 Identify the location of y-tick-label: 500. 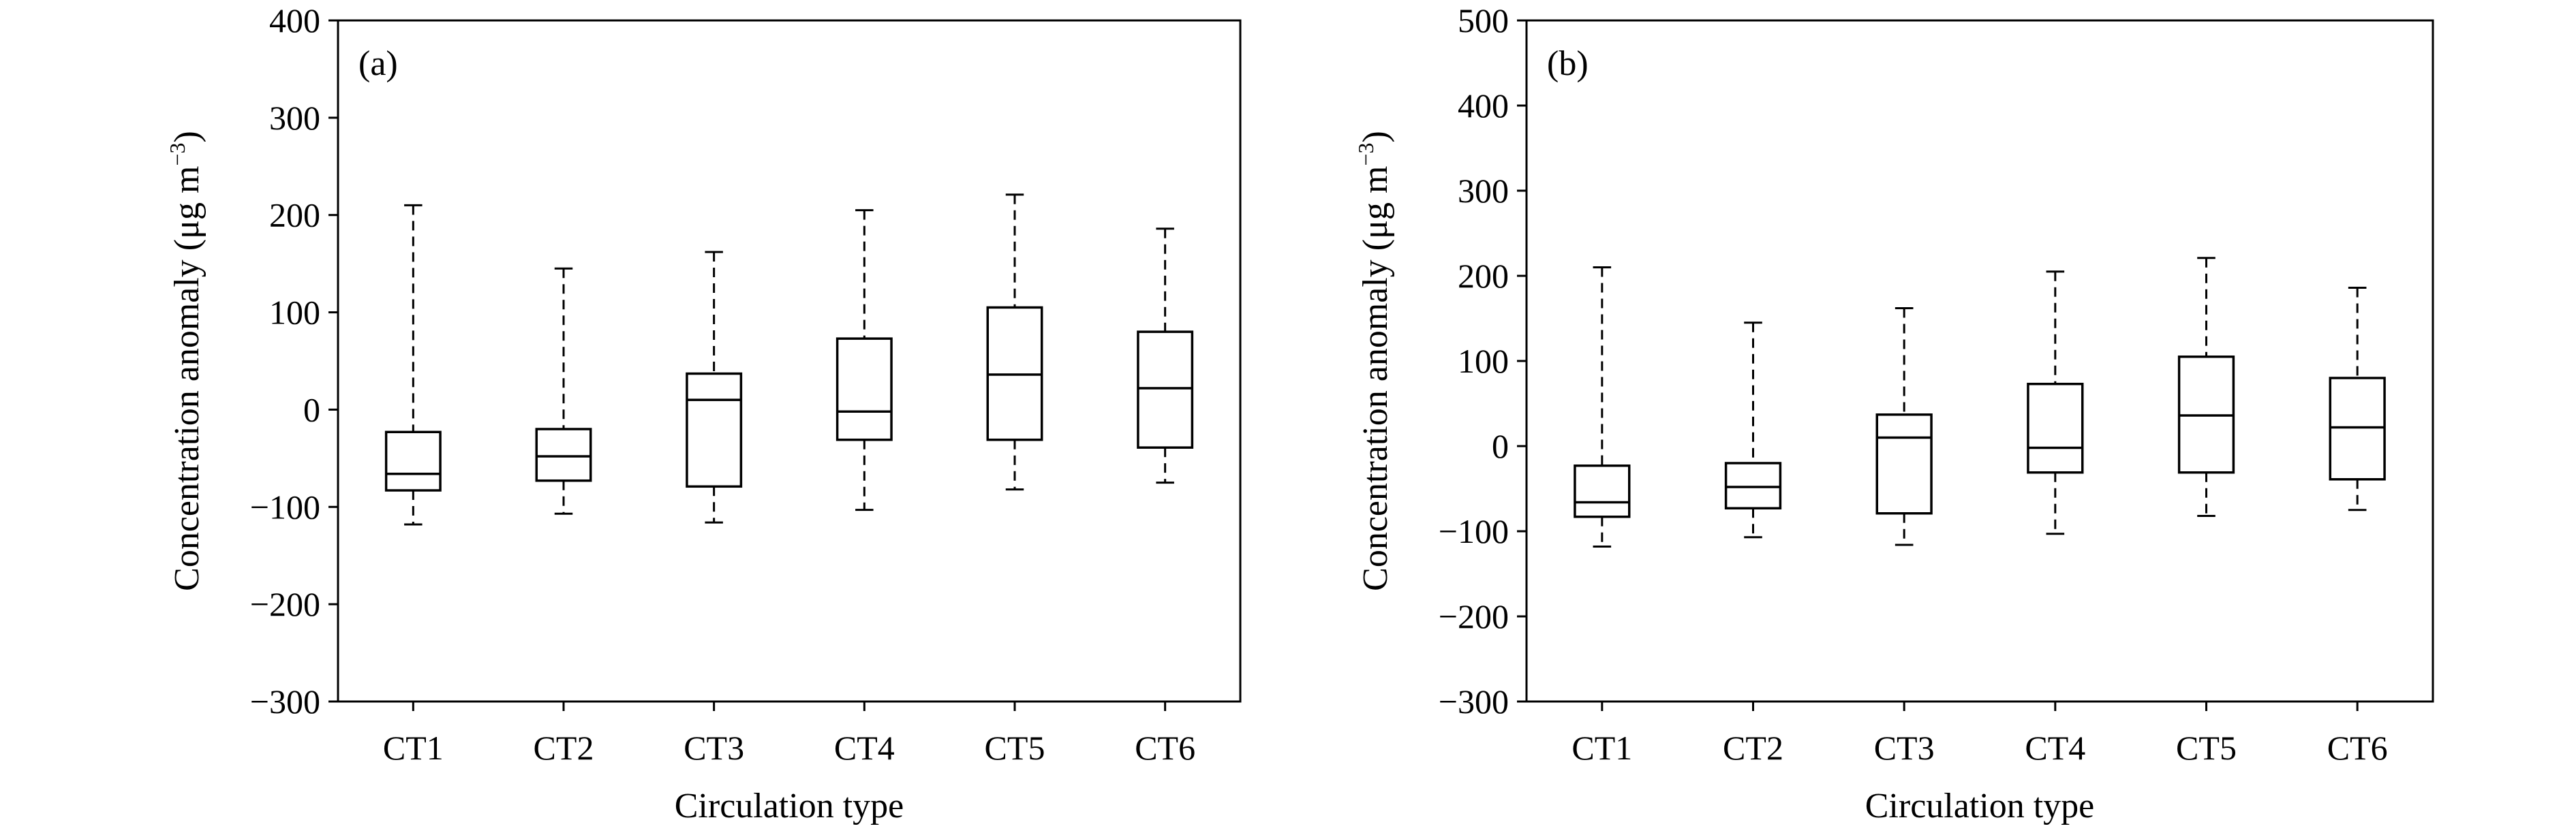
(1483, 20).